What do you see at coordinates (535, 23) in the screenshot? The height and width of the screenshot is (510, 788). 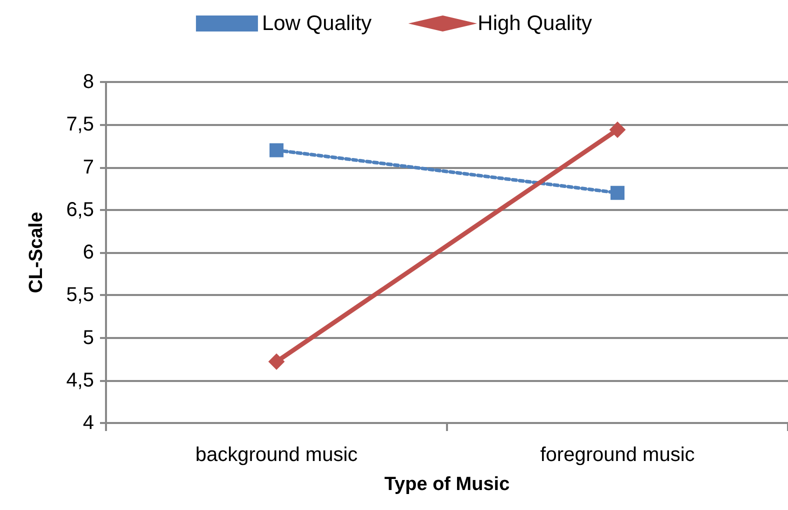 I see `legend-label: High Quality` at bounding box center [535, 23].